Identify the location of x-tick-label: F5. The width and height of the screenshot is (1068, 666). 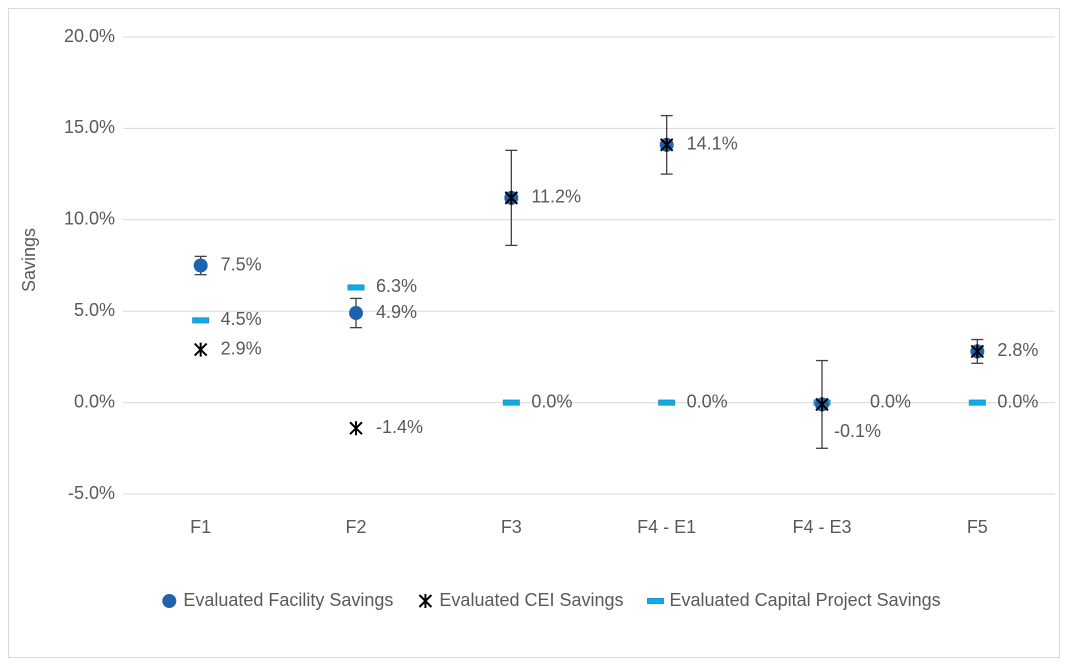
(977, 527).